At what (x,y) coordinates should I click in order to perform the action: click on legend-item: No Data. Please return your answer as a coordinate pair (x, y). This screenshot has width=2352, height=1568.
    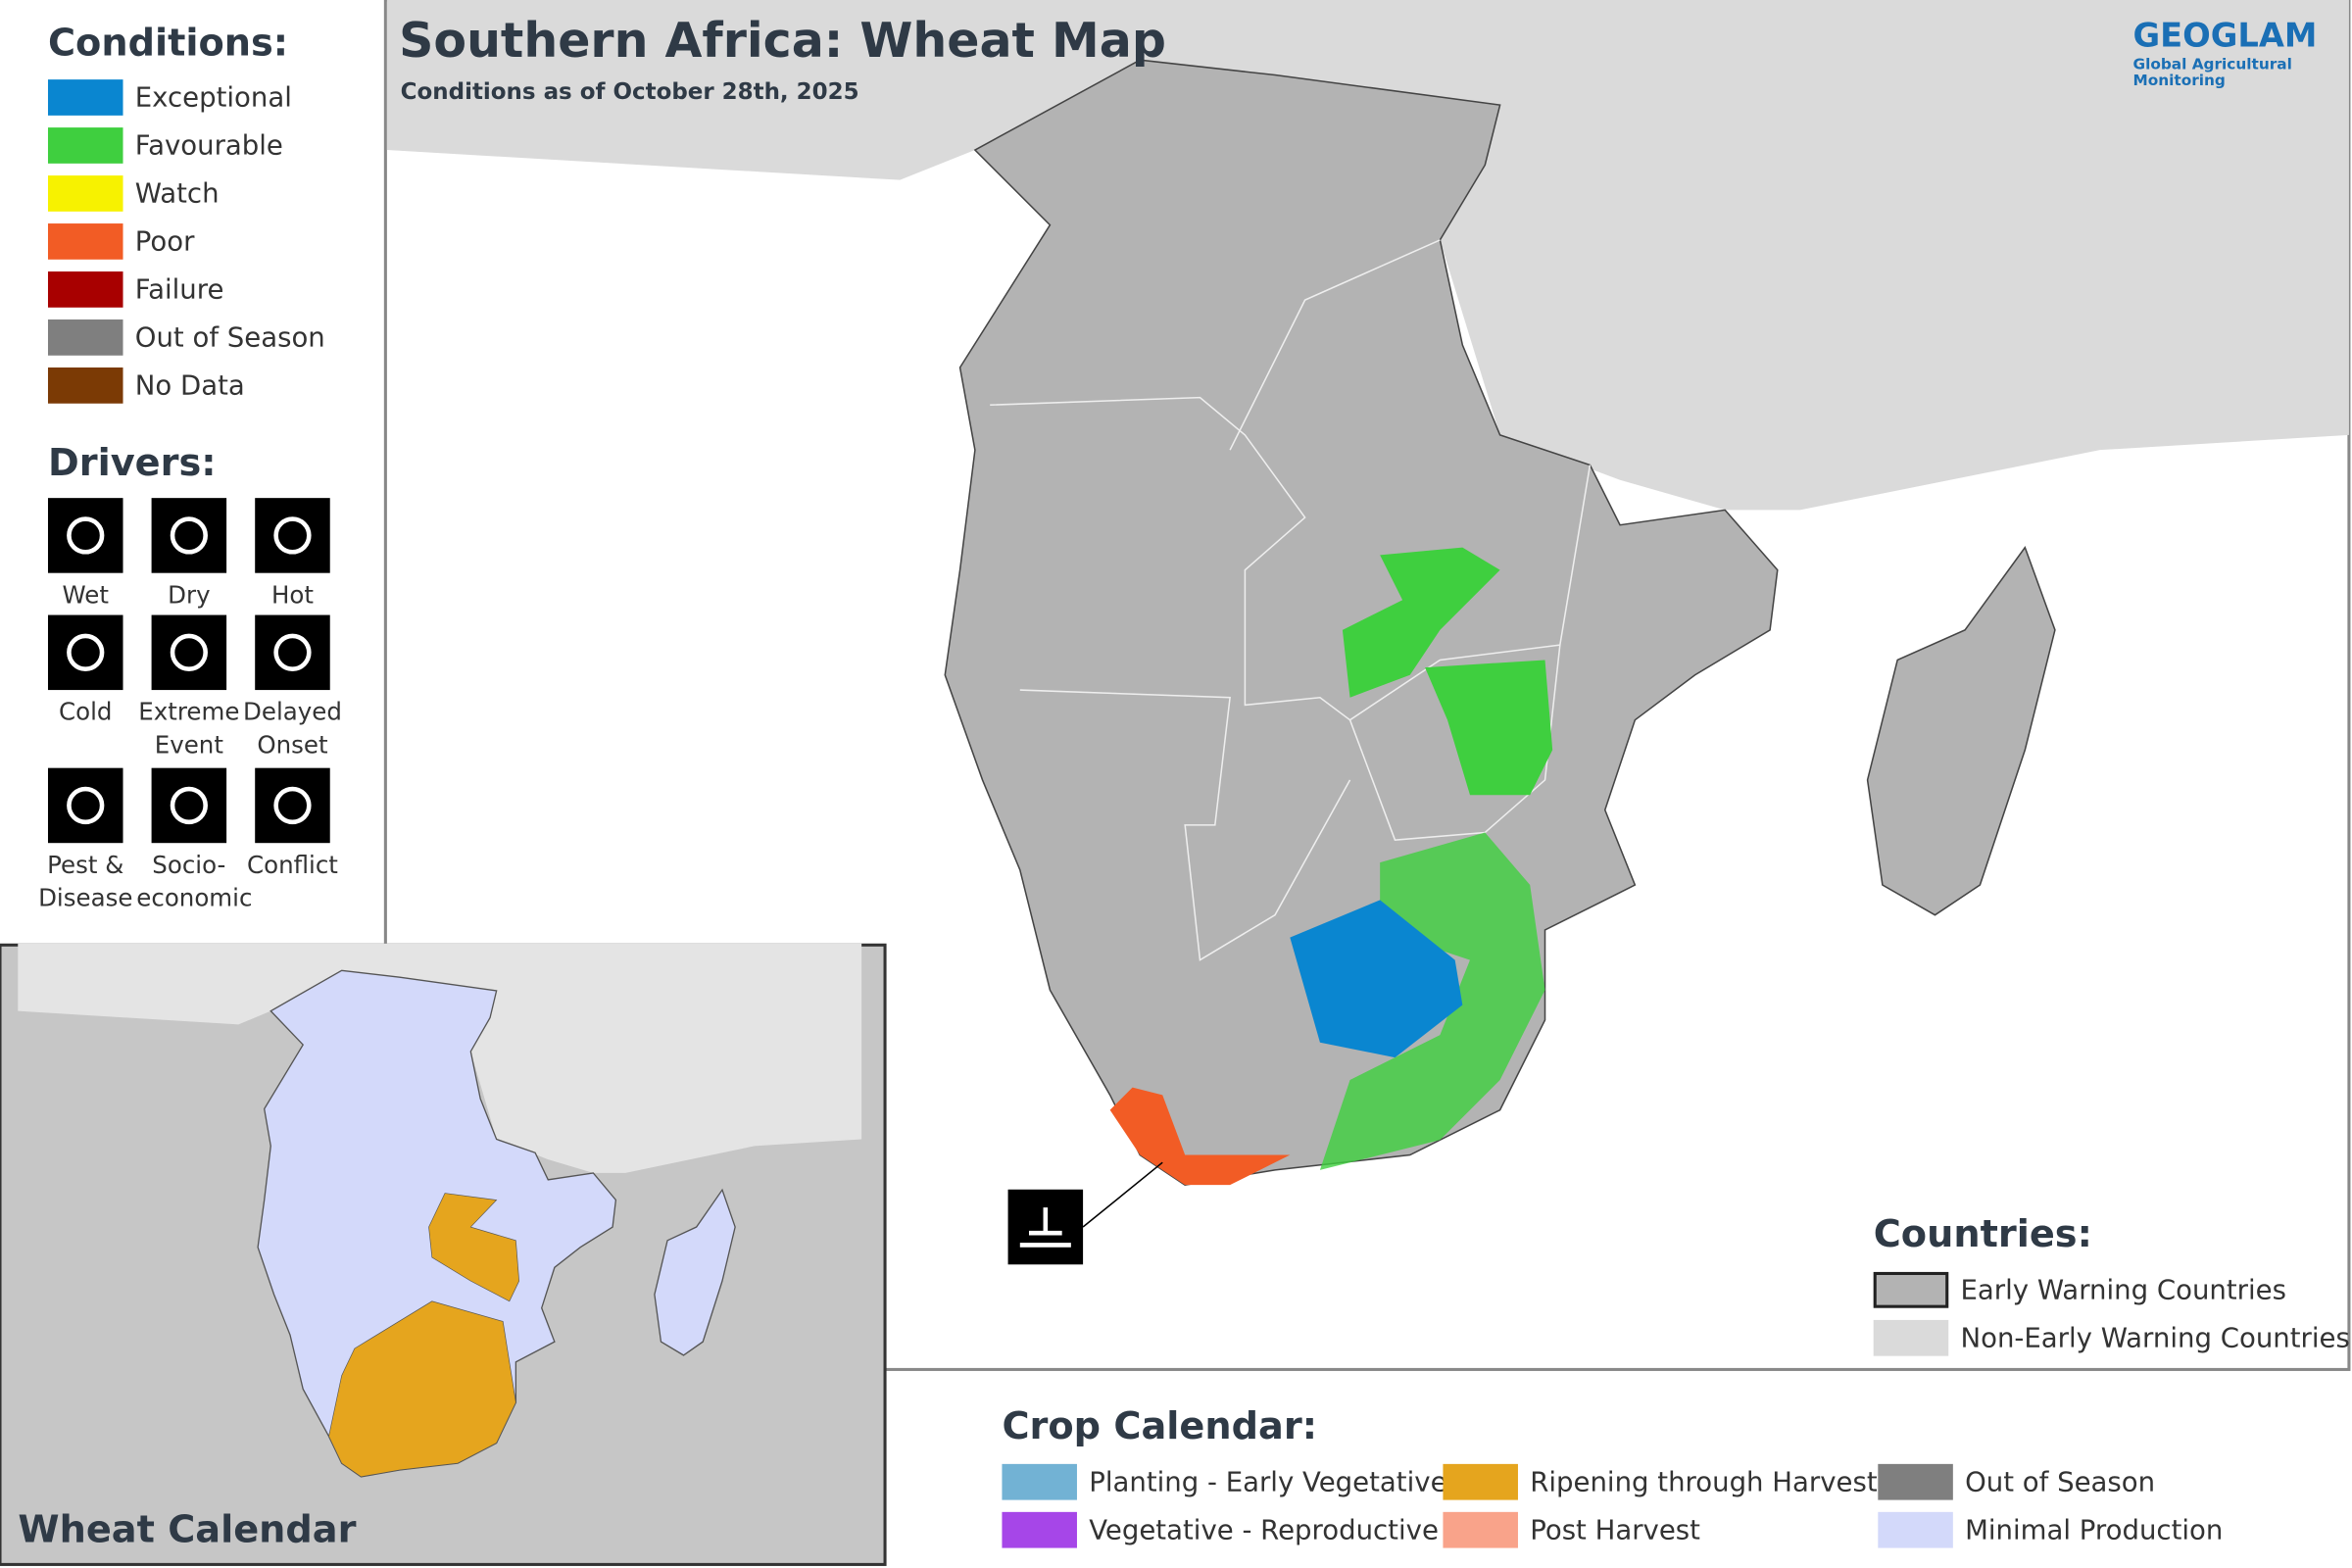
    Looking at the image, I should click on (146, 385).